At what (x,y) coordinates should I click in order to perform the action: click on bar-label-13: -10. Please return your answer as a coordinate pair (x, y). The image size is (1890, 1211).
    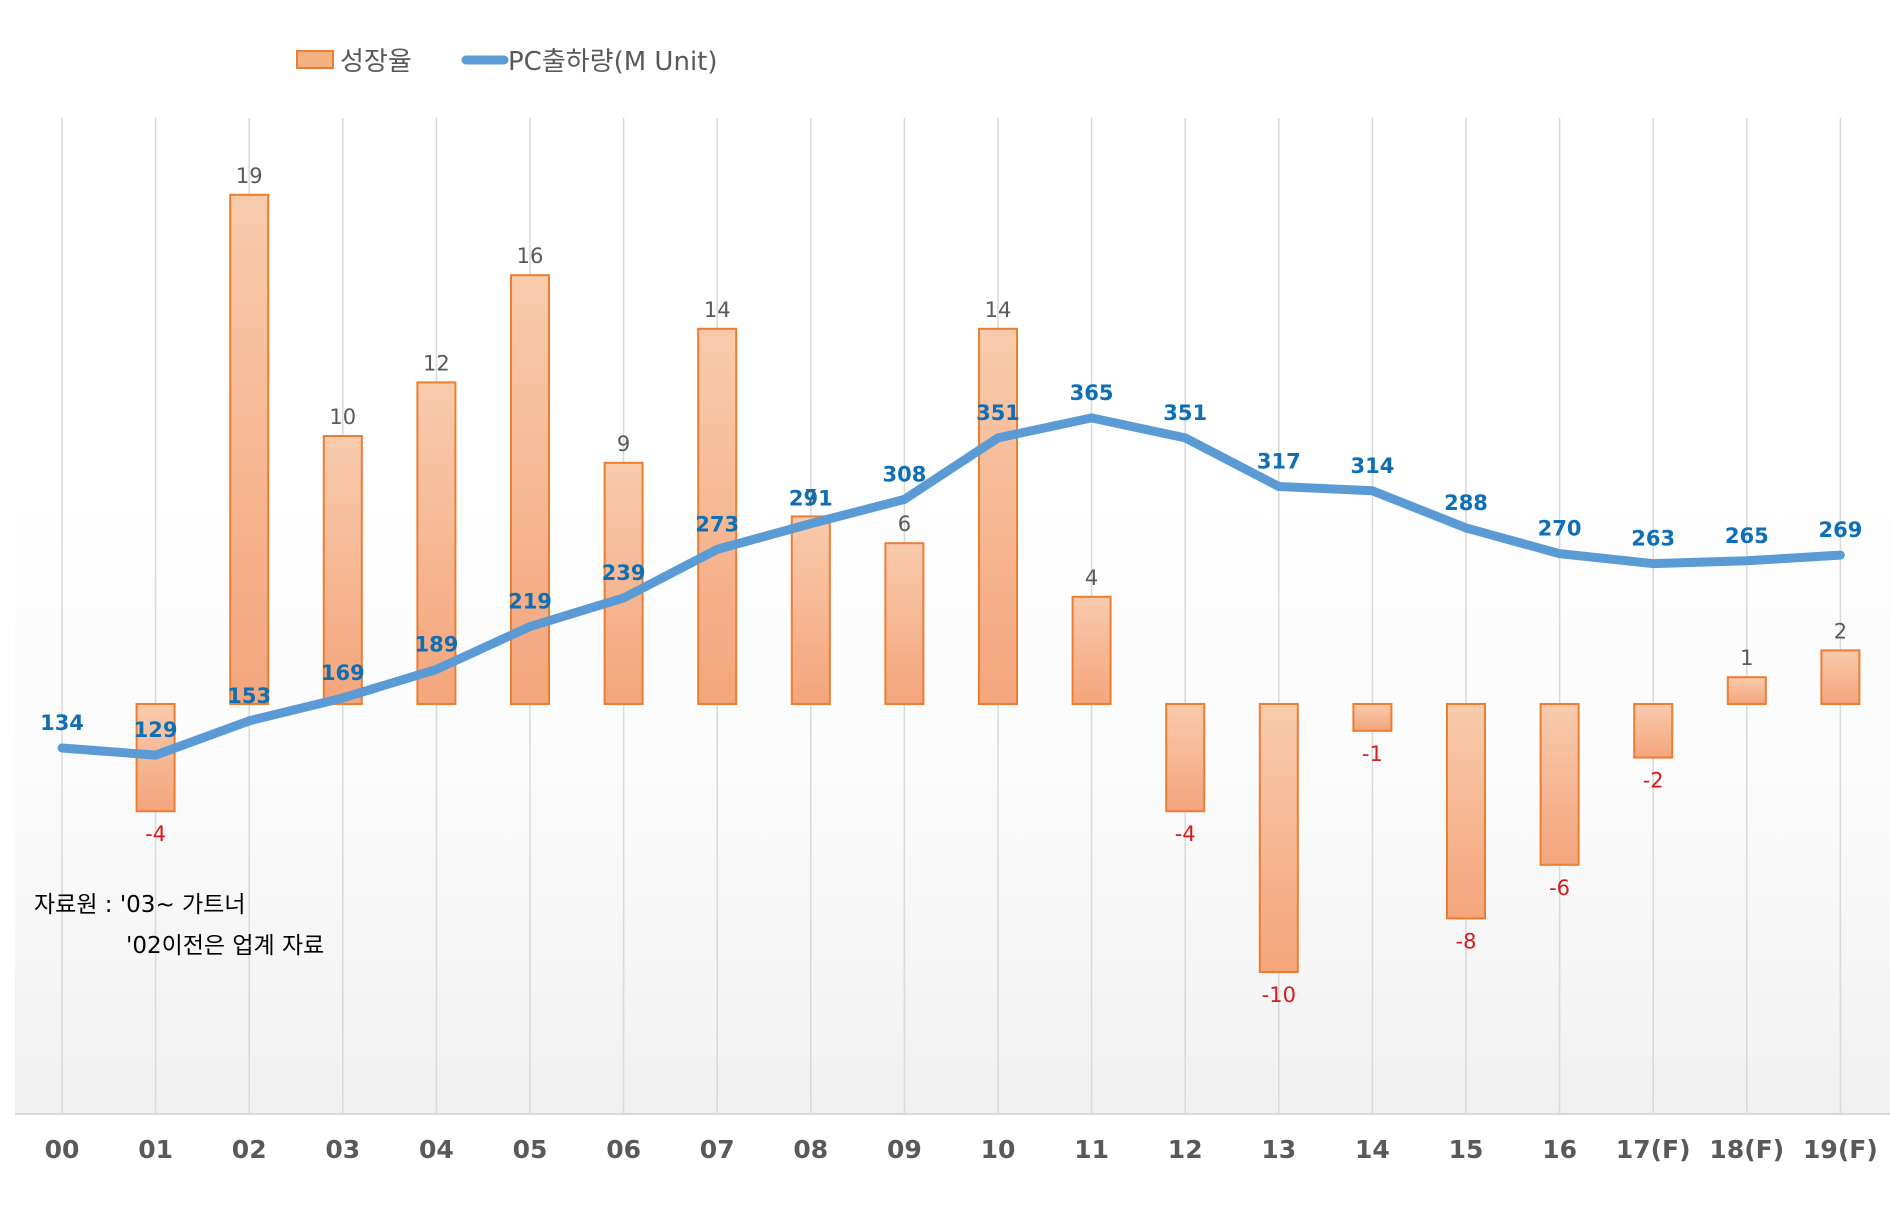
    Looking at the image, I should click on (1279, 995).